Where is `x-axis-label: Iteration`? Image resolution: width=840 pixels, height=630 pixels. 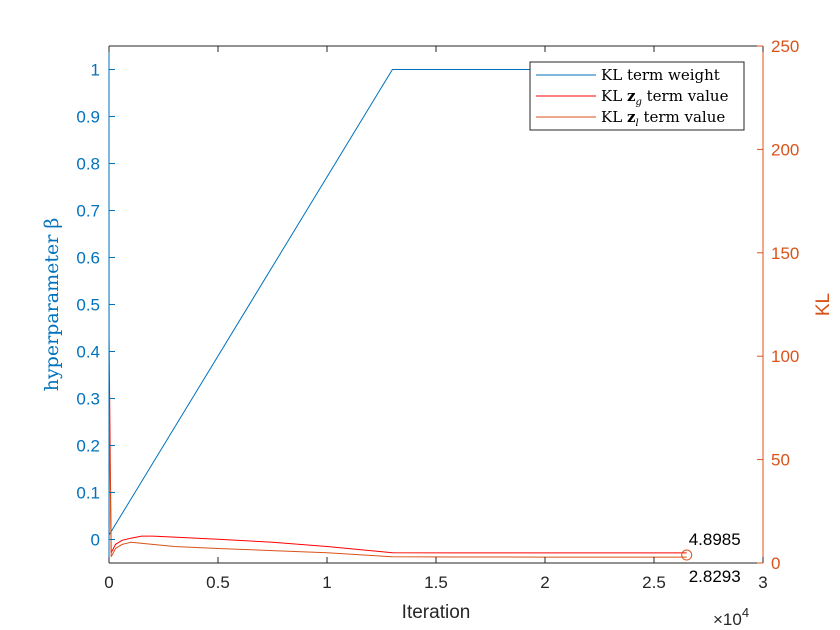
x-axis-label: Iteration is located at coordinates (436, 612).